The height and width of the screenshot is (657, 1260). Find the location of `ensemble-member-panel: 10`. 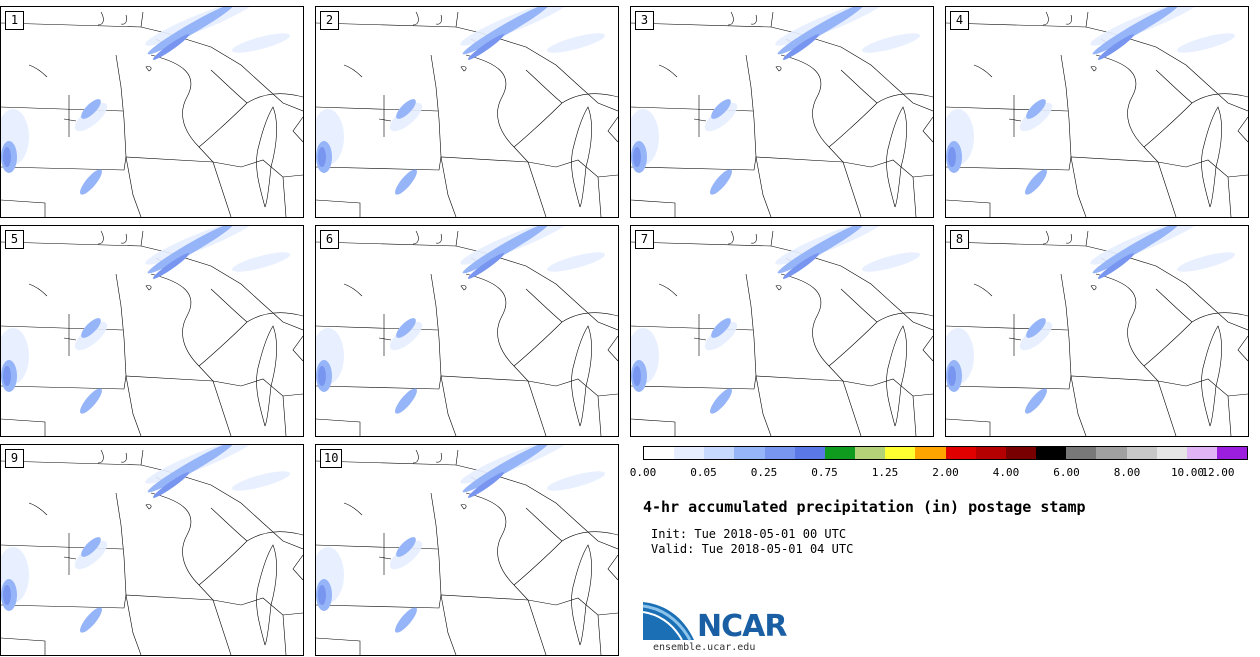

ensemble-member-panel: 10 is located at coordinates (467, 550).